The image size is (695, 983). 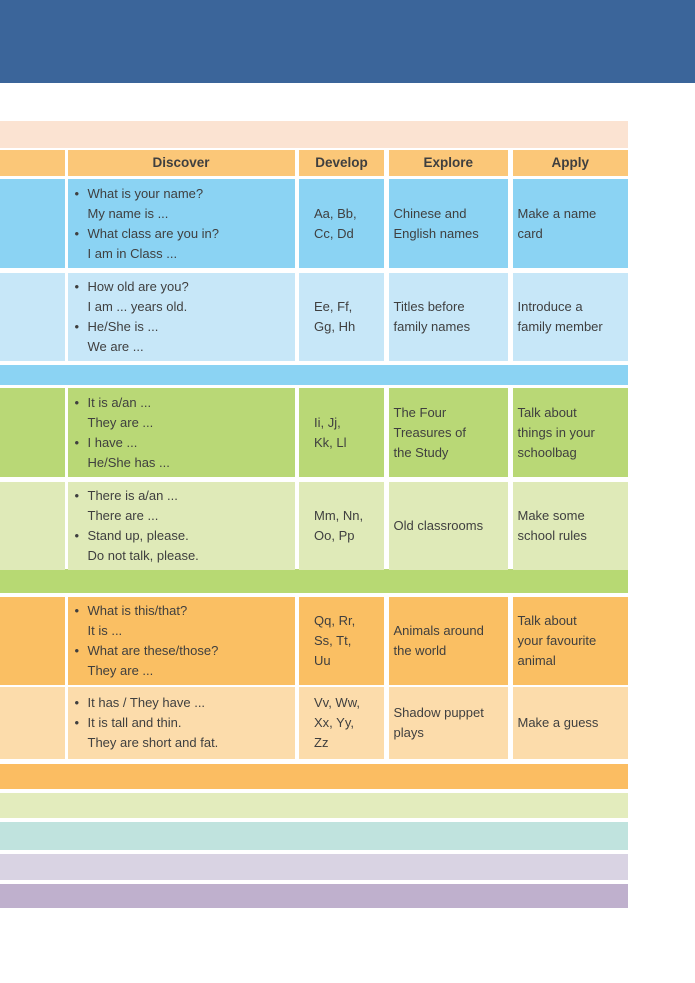 I want to click on develop-cell: Aa, Bb, Cc, Dd, so click(x=341, y=223).